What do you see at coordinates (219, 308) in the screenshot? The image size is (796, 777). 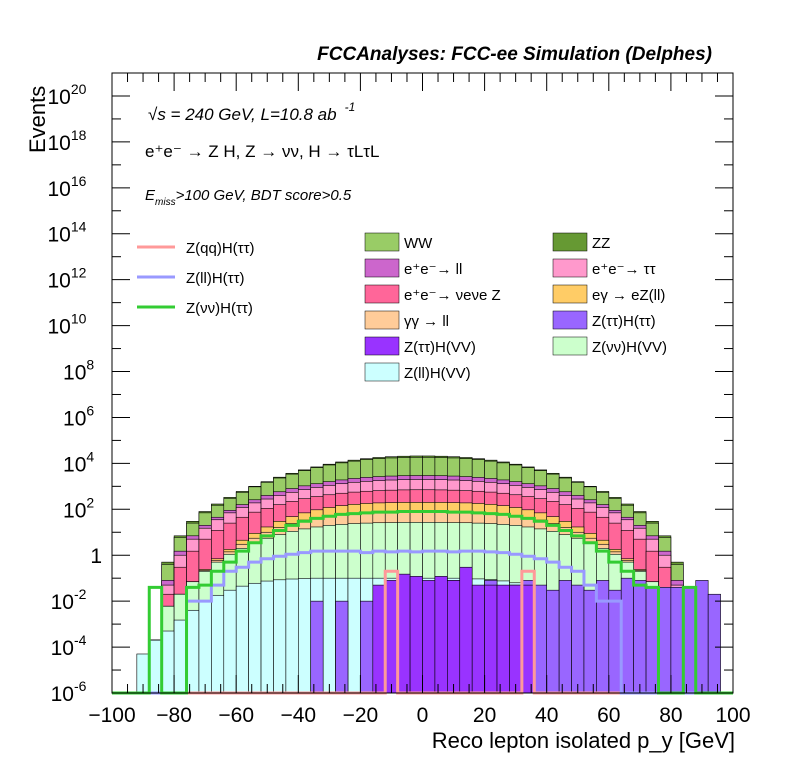 I see `legend-label: Z(νν)H(ττ)` at bounding box center [219, 308].